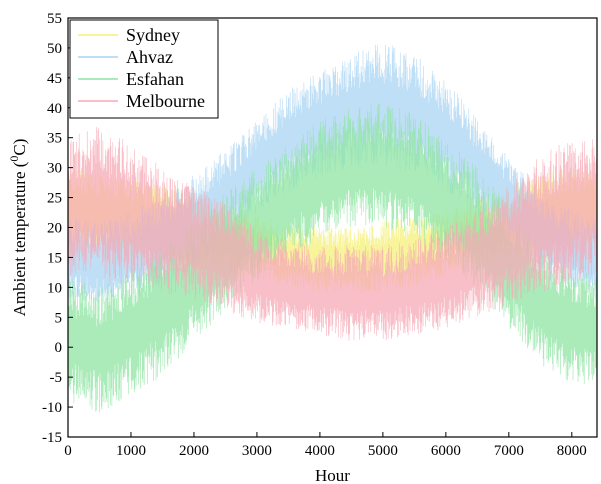 Image resolution: width=601 pixels, height=484 pixels. Describe the element at coordinates (153, 35) in the screenshot. I see `legend-label-sydney: Sydney` at that location.